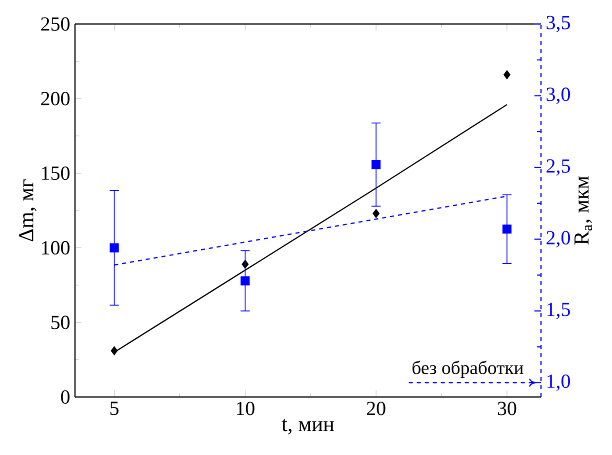  Describe the element at coordinates (558, 311) in the screenshot. I see `y2-tick-label: 1,5` at that location.